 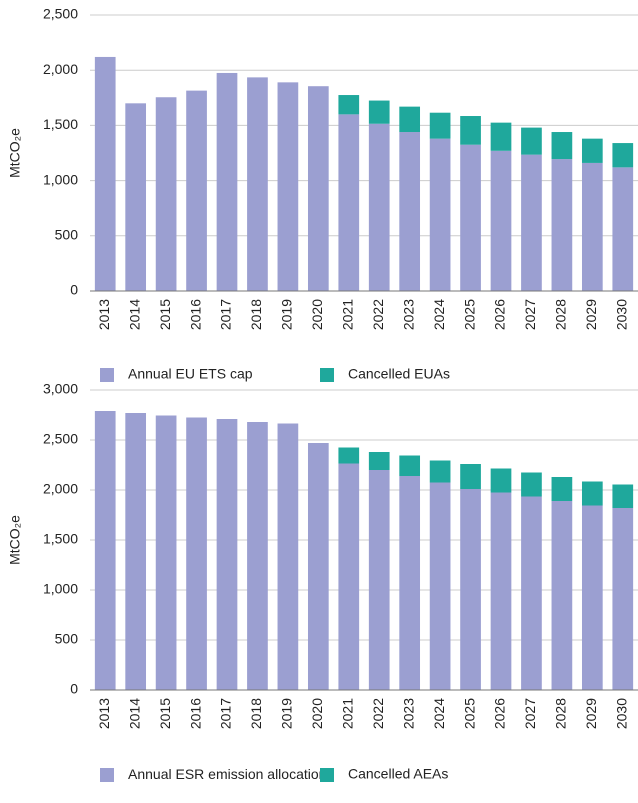 I want to click on x-tick-label: 2025, so click(x=469, y=314).